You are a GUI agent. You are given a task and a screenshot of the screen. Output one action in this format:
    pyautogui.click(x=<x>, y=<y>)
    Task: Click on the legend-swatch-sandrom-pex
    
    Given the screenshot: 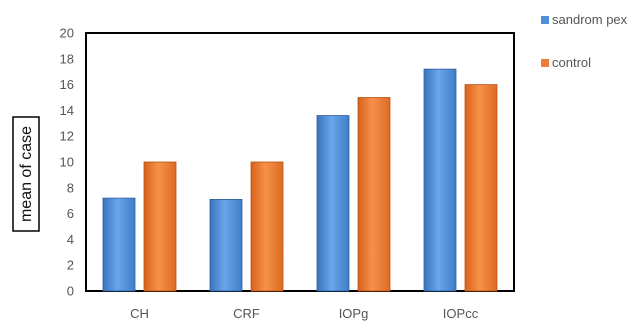 What is the action you would take?
    pyautogui.click(x=545, y=20)
    